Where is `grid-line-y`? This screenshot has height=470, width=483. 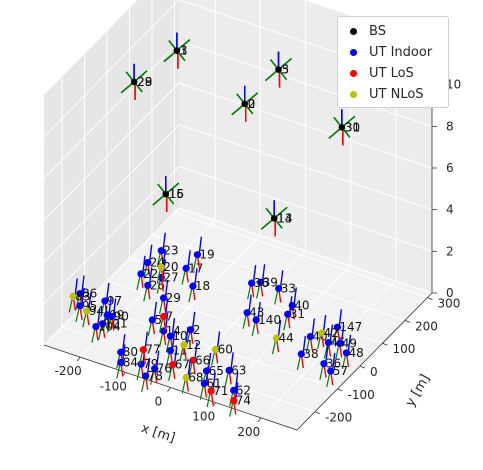 grid-line-y is located at coordinates (211, 346).